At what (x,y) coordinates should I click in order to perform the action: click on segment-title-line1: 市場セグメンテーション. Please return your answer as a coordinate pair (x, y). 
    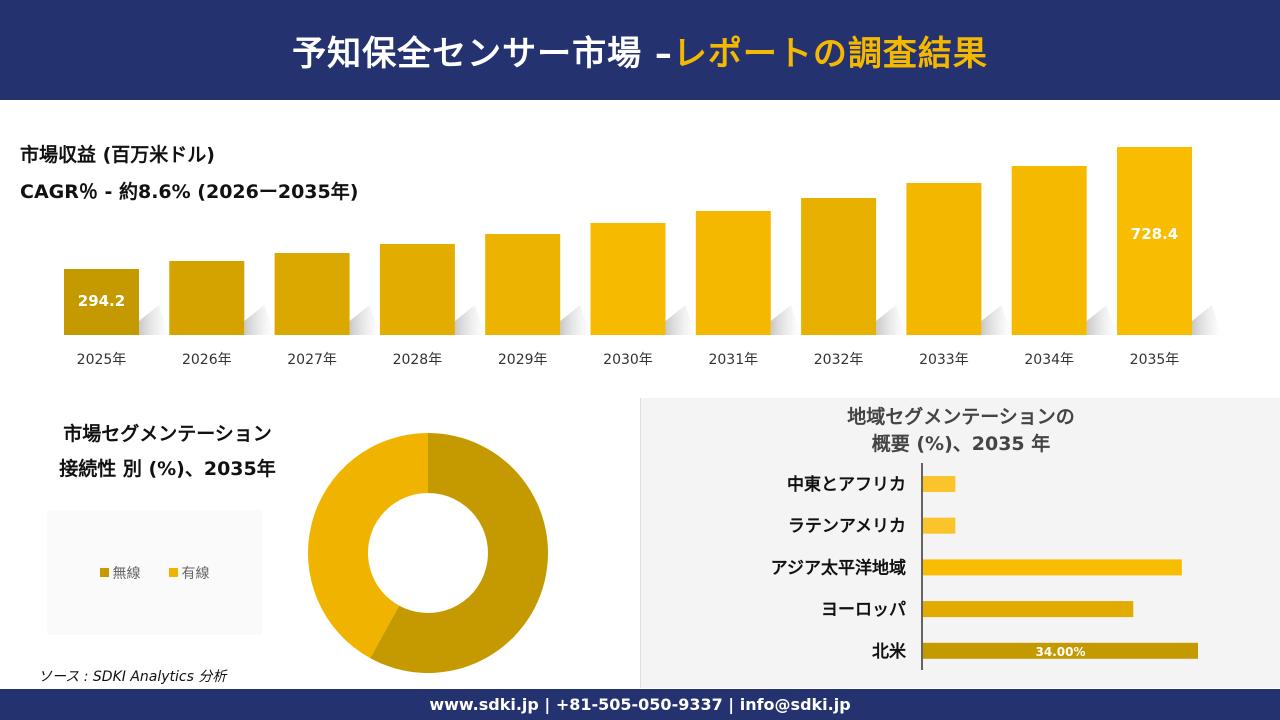
    Looking at the image, I should click on (167, 434).